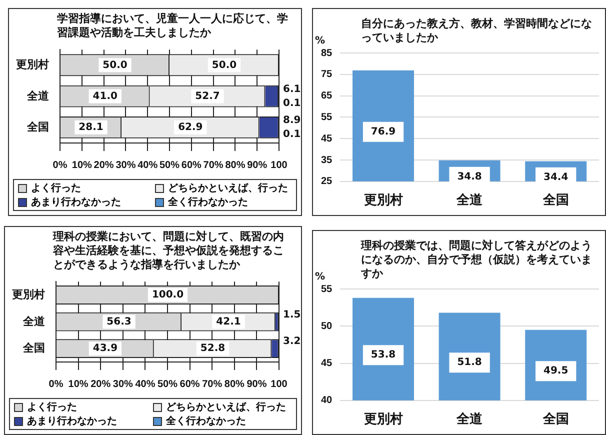  Describe the element at coordinates (119, 322) in the screenshot. I see `data-label: 56.3` at that location.